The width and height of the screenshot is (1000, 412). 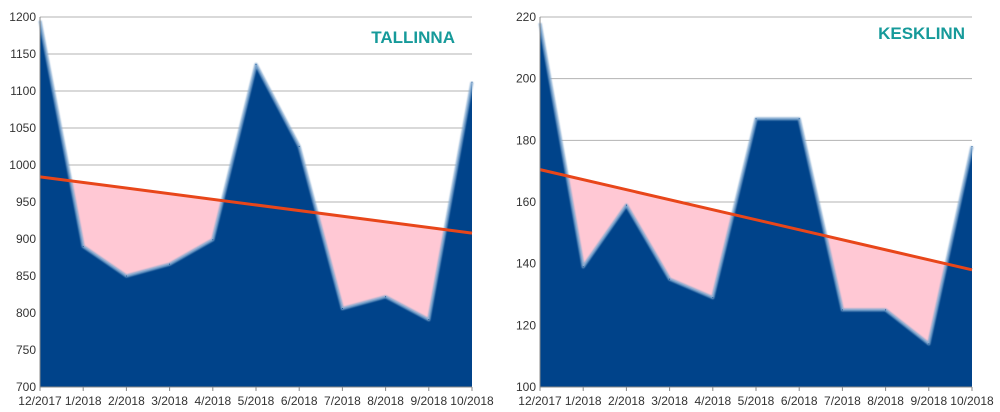 What do you see at coordinates (526, 387) in the screenshot?
I see `y-tick-label: 100` at bounding box center [526, 387].